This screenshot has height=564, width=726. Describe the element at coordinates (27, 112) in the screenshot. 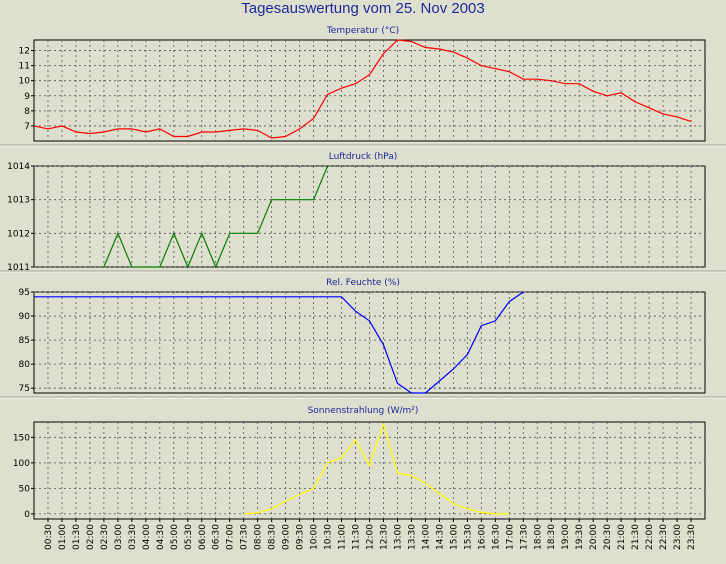

I see `y-tick-label: 8` at that location.